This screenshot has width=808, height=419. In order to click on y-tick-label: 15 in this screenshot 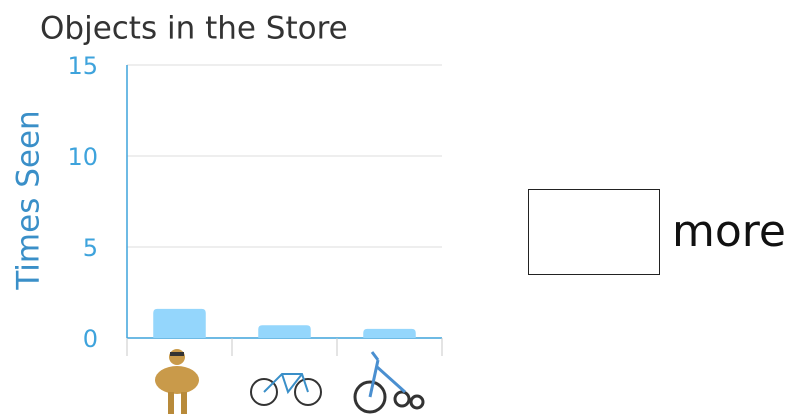, I will do `click(82, 66)`.